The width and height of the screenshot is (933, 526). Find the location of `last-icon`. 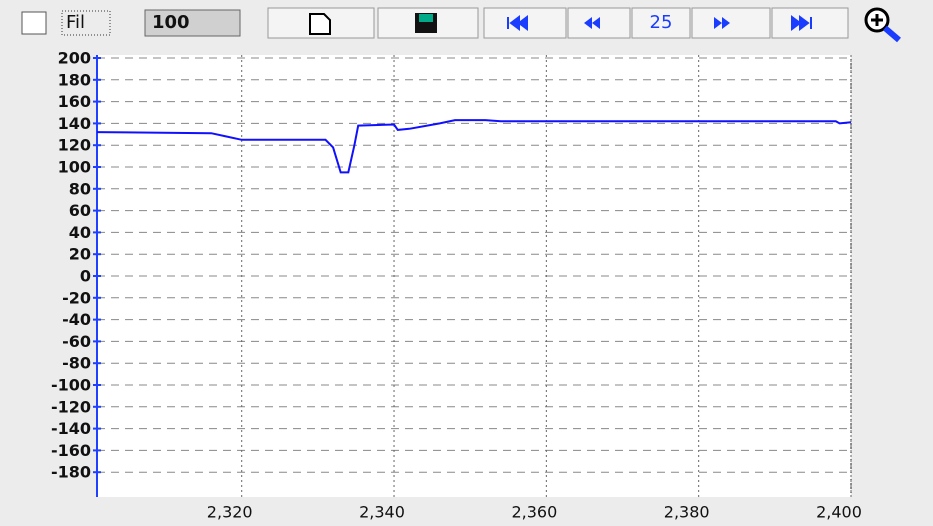

last-icon is located at coordinates (801, 23).